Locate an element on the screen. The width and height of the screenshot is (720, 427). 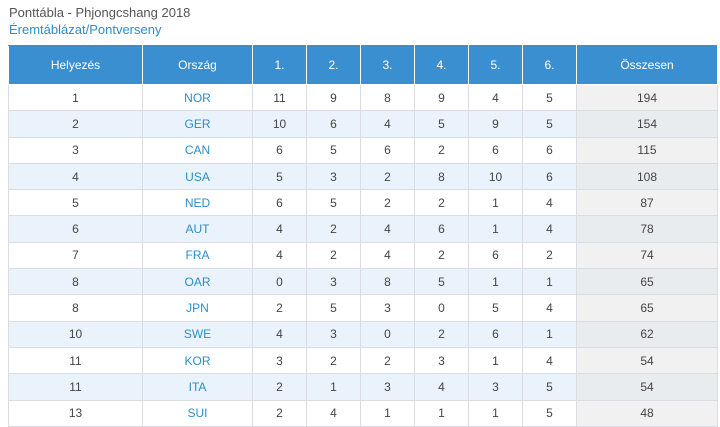
header-total: Összesen is located at coordinates (647, 65).